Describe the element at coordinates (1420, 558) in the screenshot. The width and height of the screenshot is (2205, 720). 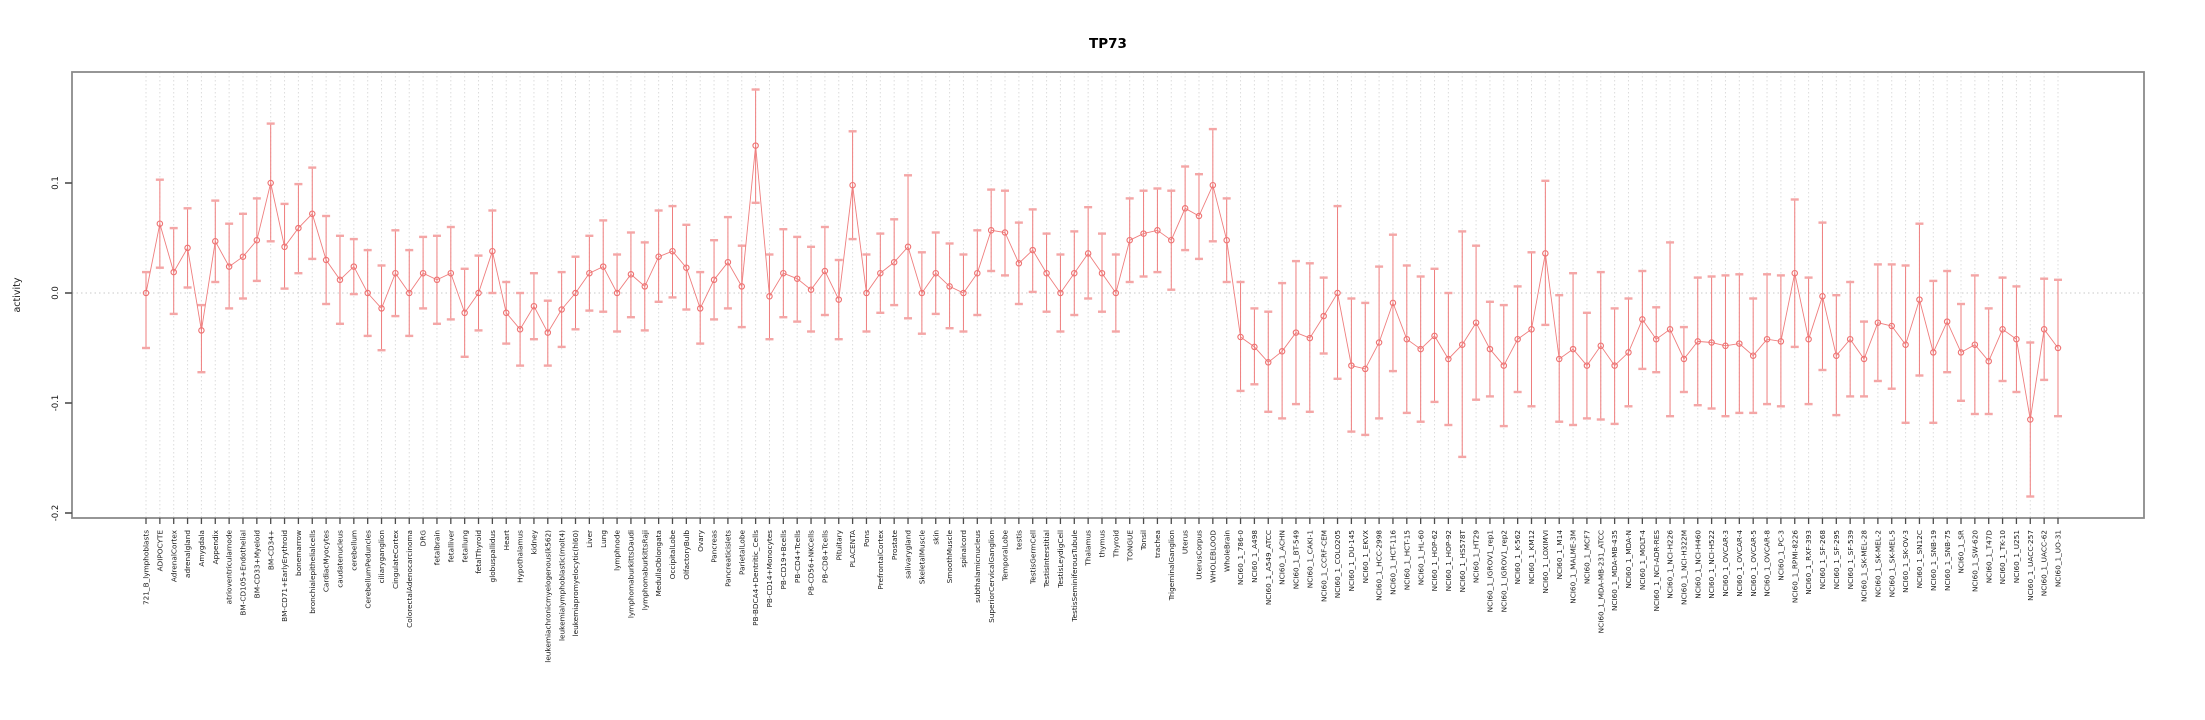
I see `x-tick-label: NCI60_1_HL-60` at that location.